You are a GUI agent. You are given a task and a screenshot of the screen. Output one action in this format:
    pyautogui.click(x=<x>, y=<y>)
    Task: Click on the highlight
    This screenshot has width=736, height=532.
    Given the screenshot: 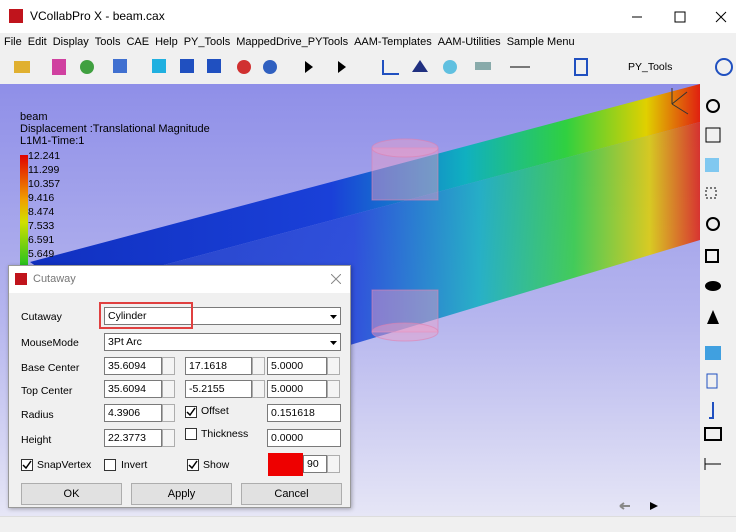 What is the action you would take?
    pyautogui.click(x=146, y=315)
    